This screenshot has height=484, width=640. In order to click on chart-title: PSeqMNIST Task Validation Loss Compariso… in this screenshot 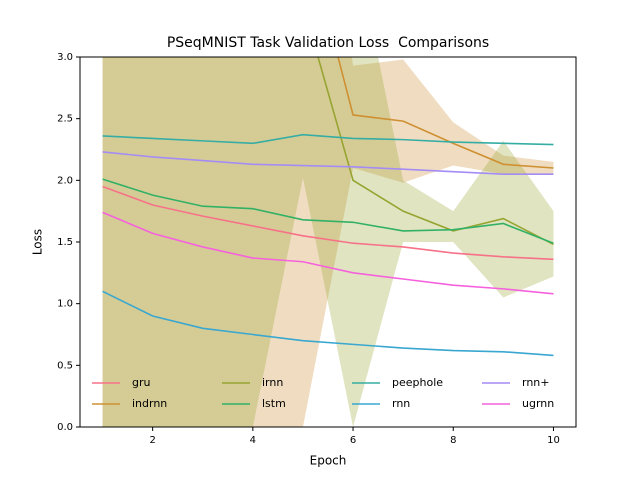, I will do `click(328, 43)`.